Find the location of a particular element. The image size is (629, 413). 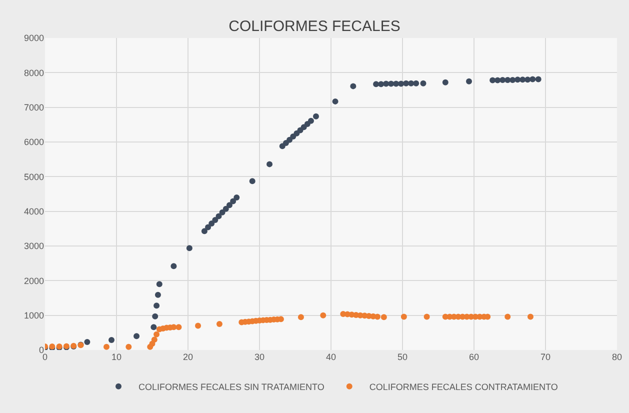

x-tick-label: 50 is located at coordinates (402, 357).